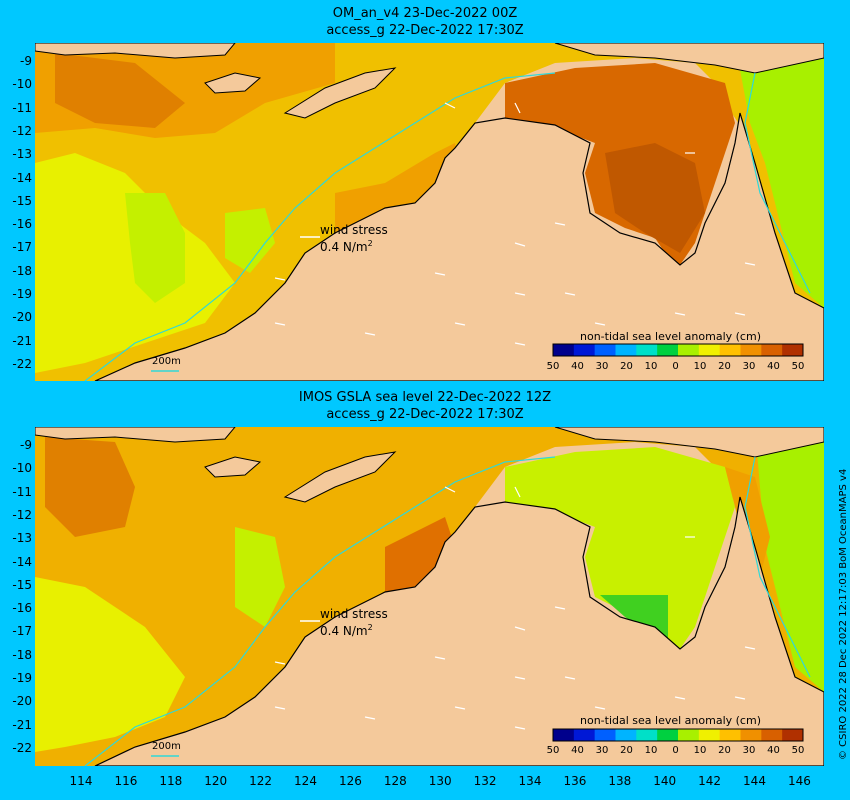 The image size is (850, 800). I want to click on bottom-darkorange-nw, so click(90, 487).